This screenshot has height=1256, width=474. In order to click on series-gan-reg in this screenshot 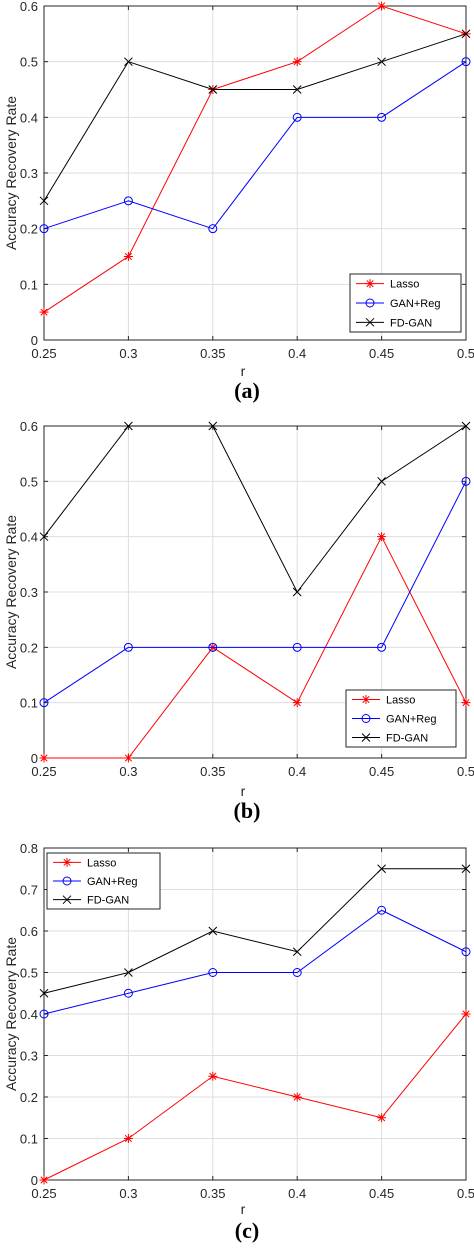, I will do `click(255, 145)`.